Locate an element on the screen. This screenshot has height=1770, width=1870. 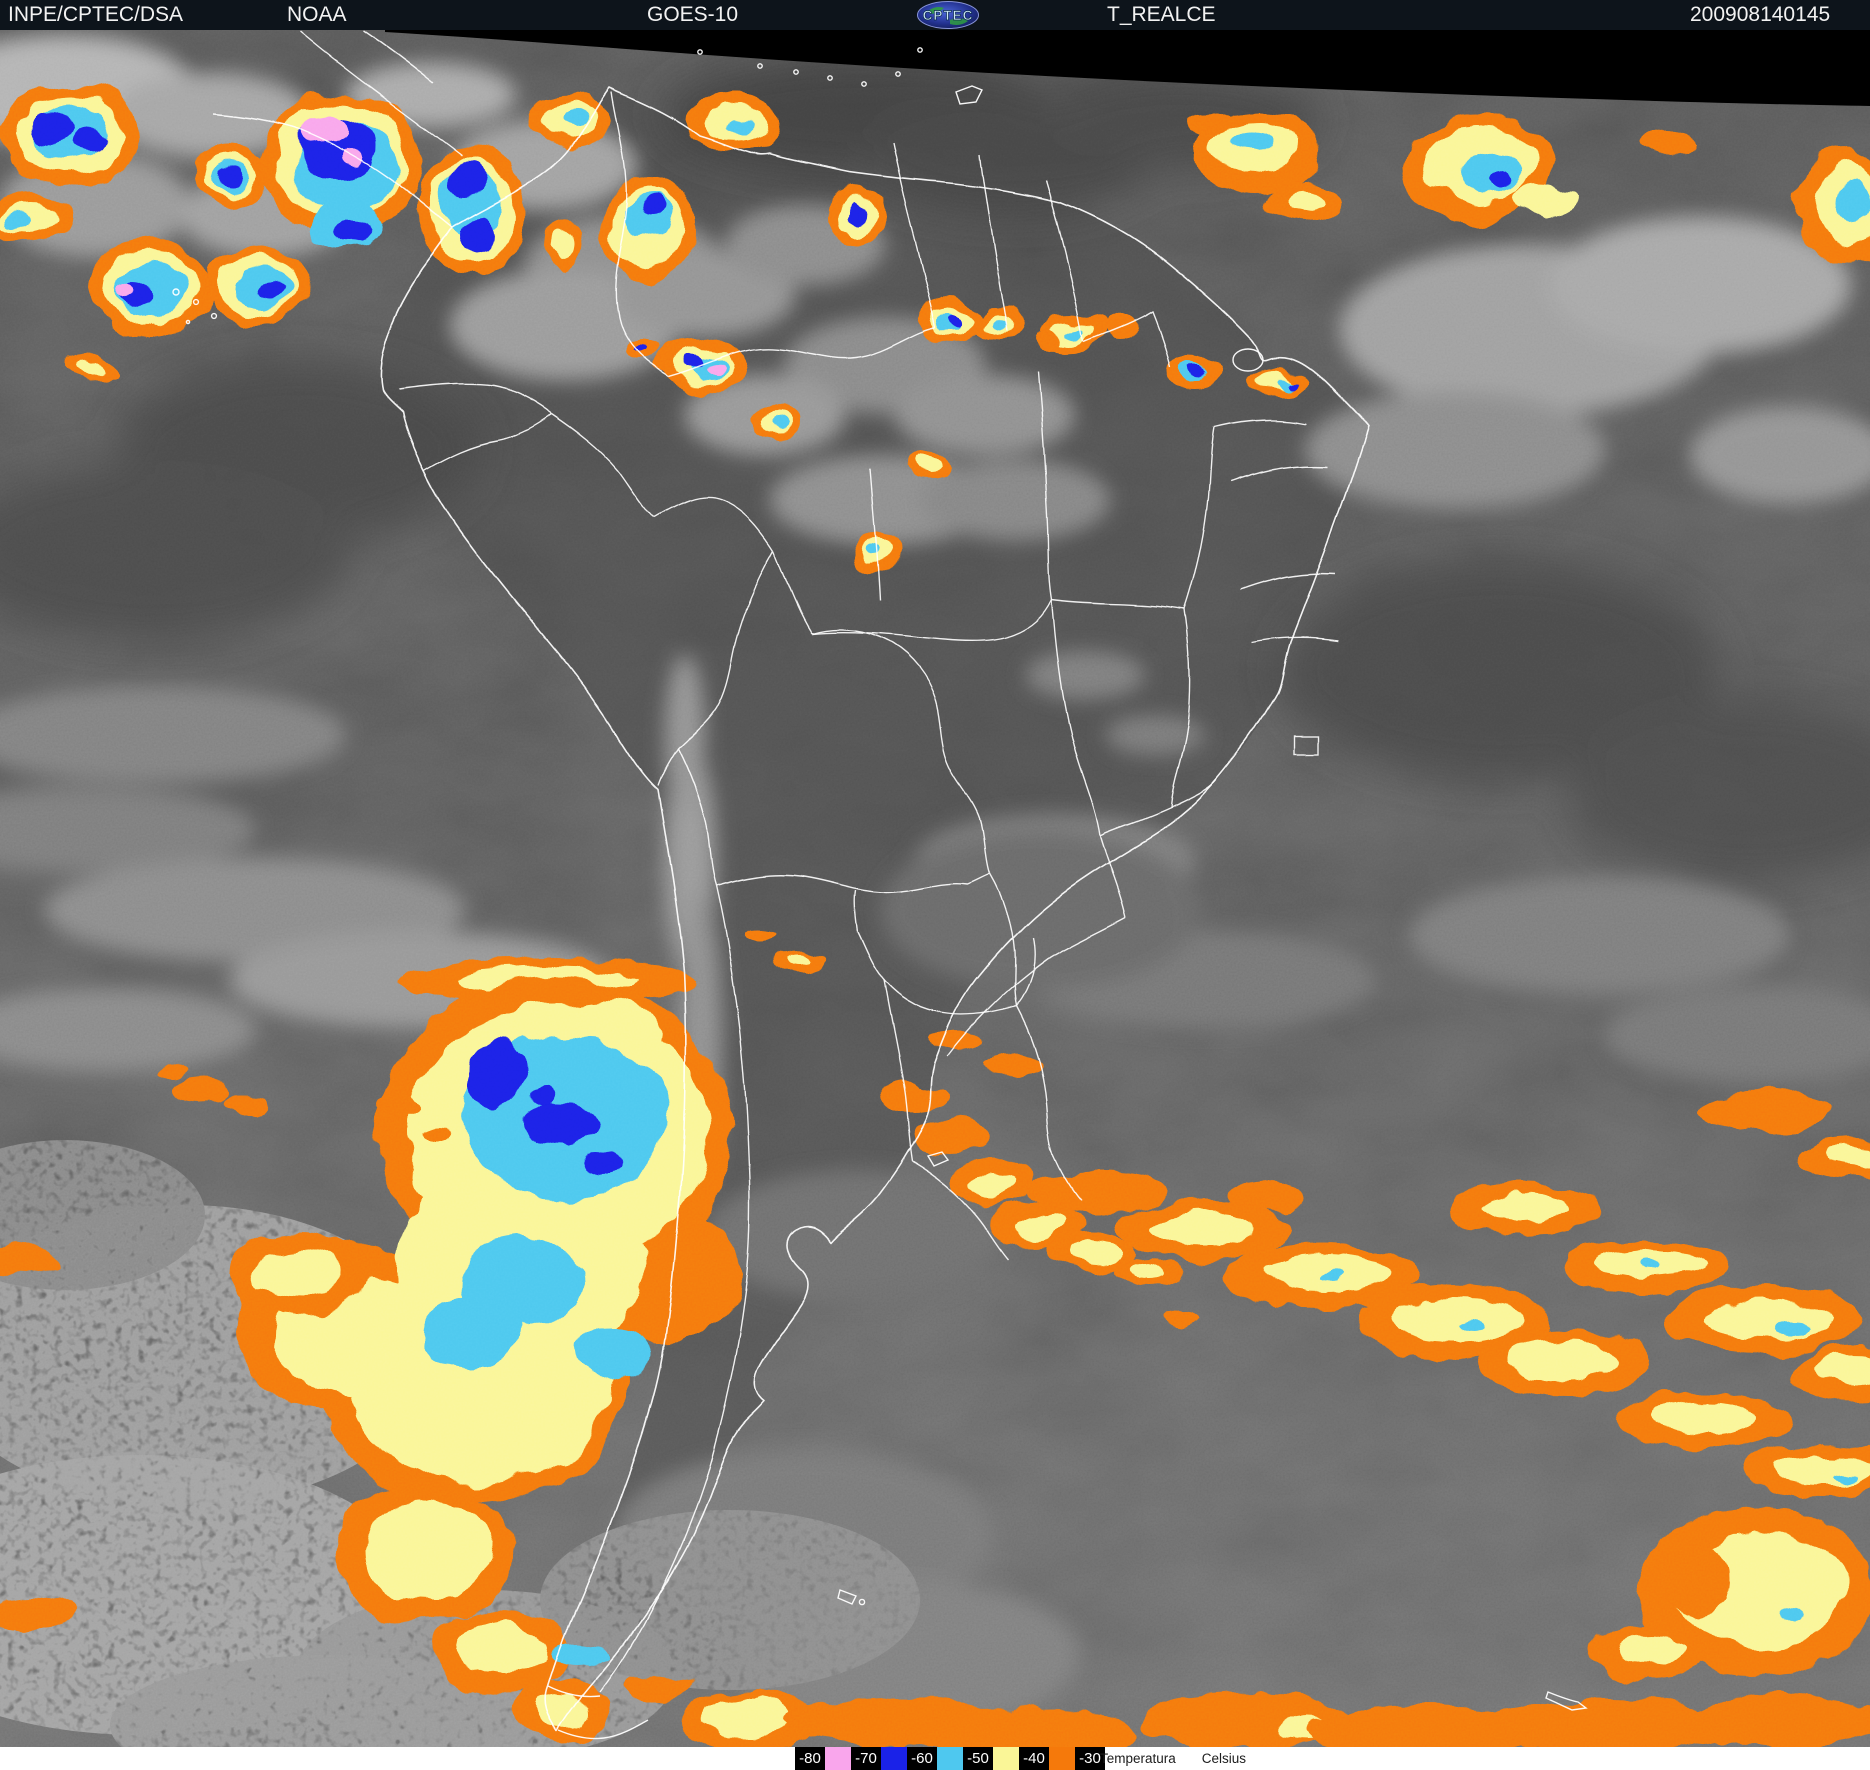
timestamp-label: 200908140145 is located at coordinates (1760, 14).